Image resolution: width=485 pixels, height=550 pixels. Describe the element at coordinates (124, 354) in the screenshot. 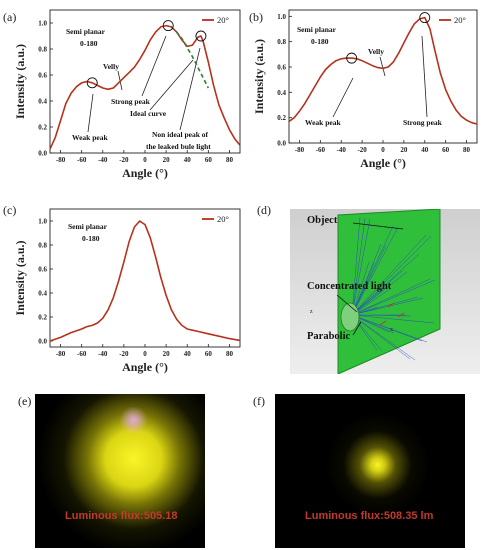

I see `x-tick-label: -20` at that location.